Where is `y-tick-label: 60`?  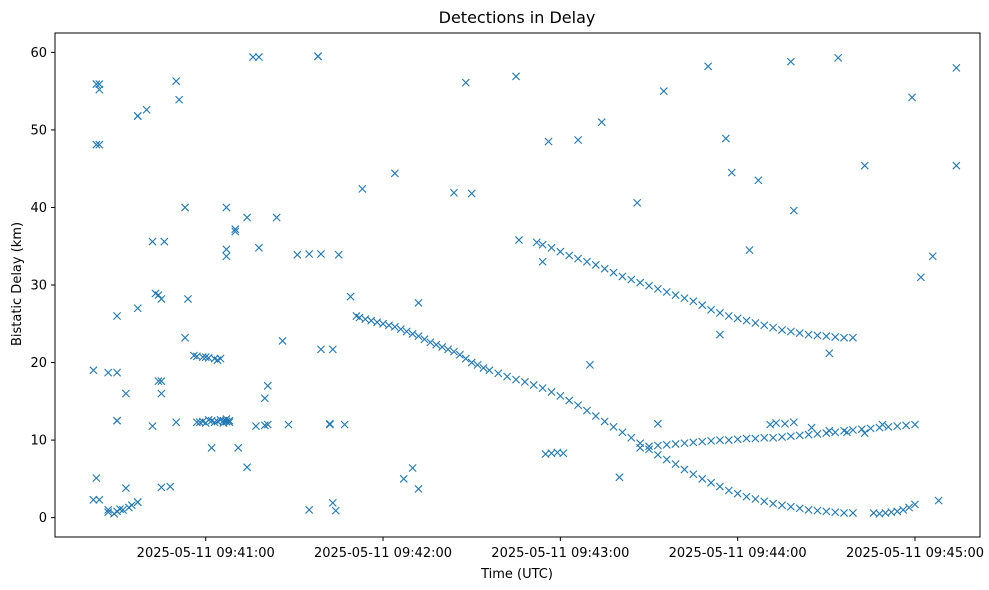
y-tick-label: 60 is located at coordinates (38, 53).